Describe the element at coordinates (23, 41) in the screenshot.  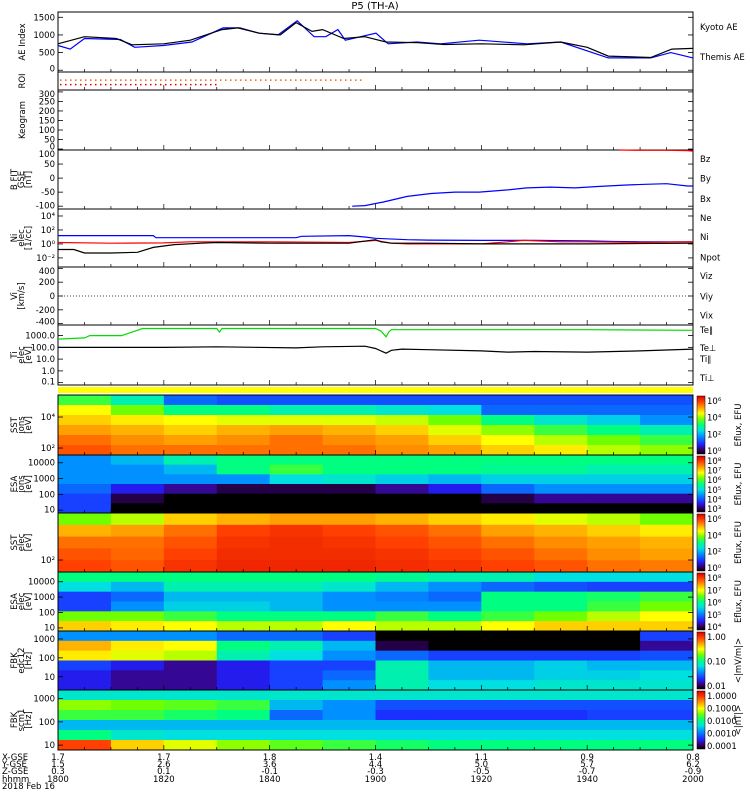
I see `y-axis-label: AE Index` at that location.